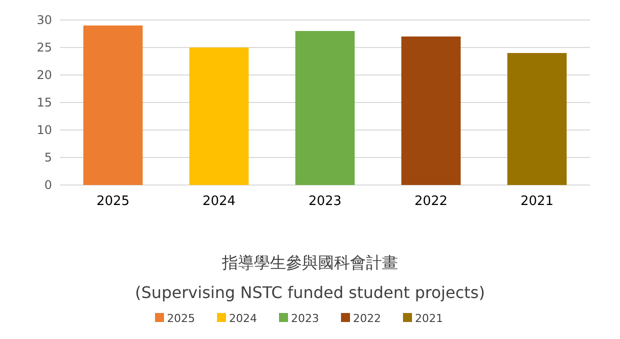 The height and width of the screenshot is (339, 620). Describe the element at coordinates (48, 185) in the screenshot. I see `y-tick-label: 0` at that location.